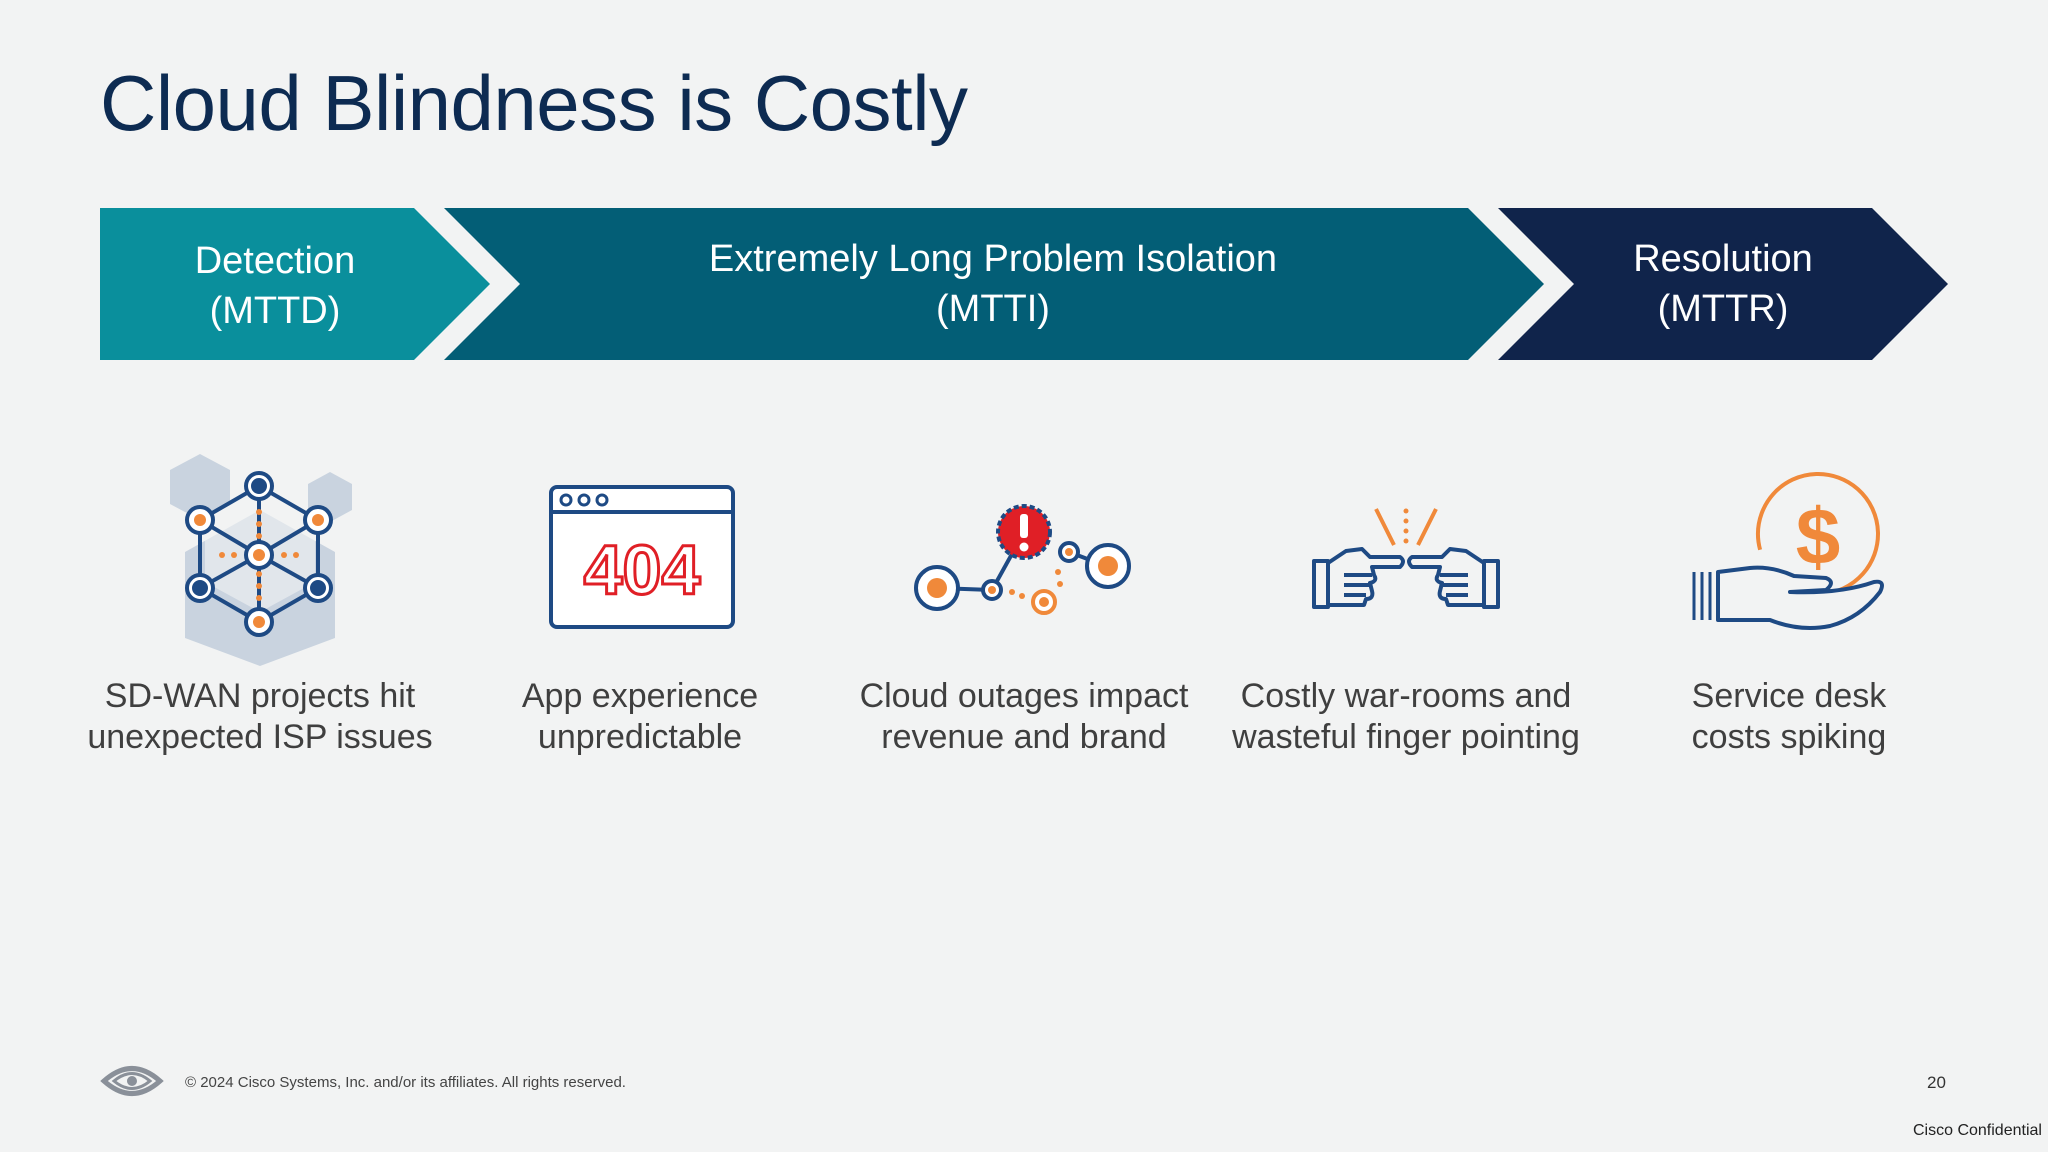 This screenshot has height=1152, width=2048. Describe the element at coordinates (1406, 696) in the screenshot. I see `item-caption-warrooms-line1: Costly war-rooms and` at that location.